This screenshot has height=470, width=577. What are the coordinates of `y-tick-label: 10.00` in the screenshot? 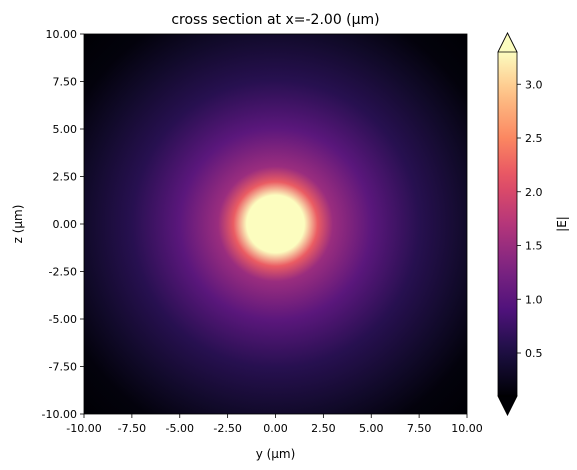 It's located at (62, 34).